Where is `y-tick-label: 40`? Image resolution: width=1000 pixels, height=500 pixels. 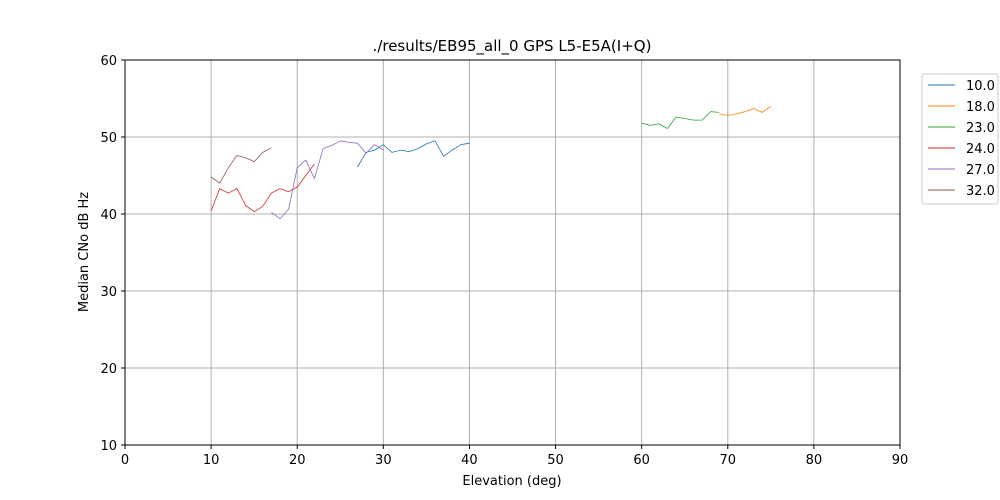
y-tick-label: 40 is located at coordinates (108, 215).